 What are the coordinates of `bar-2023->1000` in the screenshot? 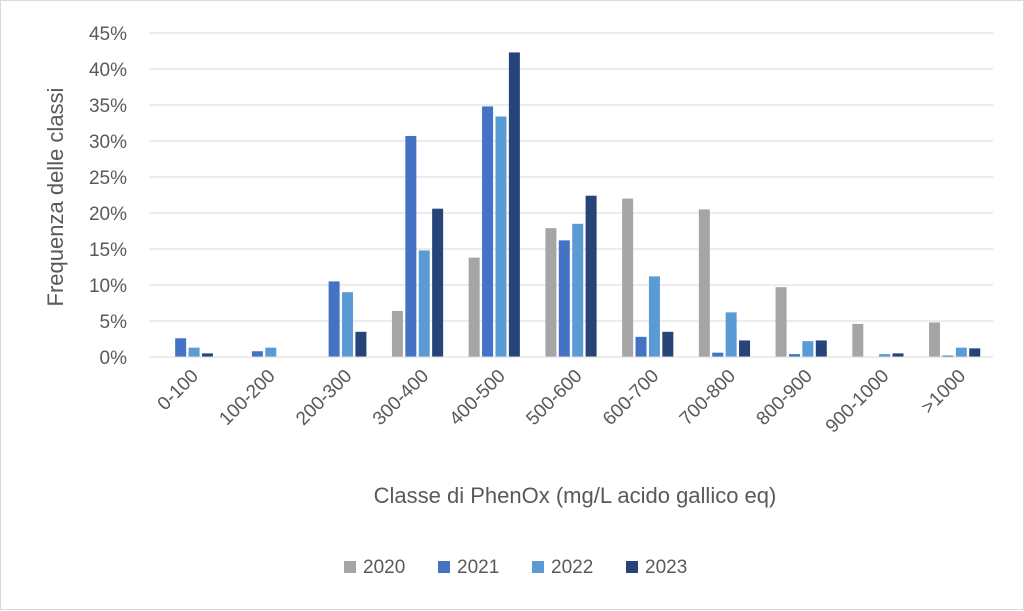 It's located at (975, 352).